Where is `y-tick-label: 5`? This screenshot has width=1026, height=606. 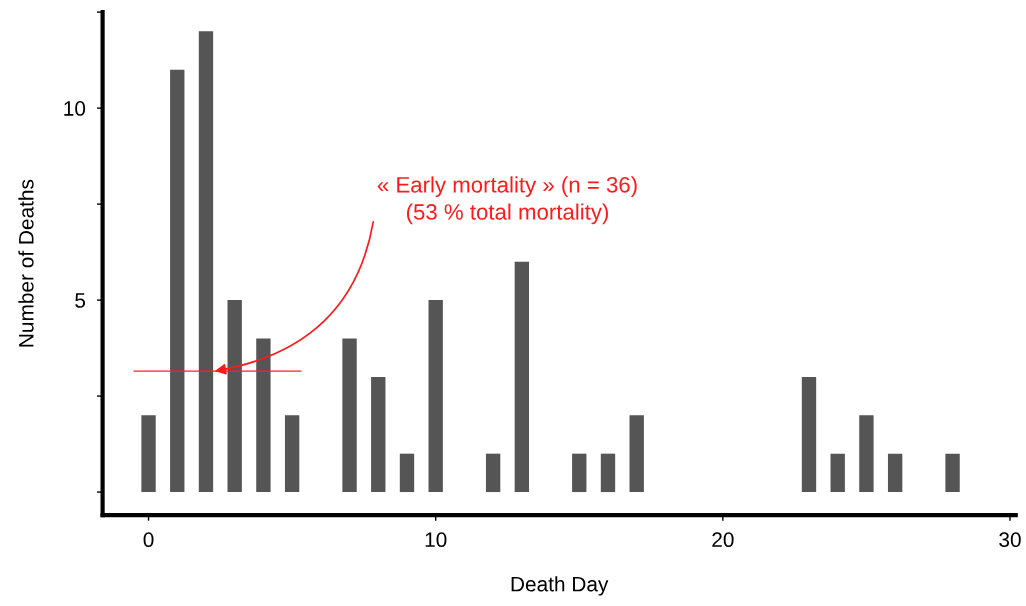 y-tick-label: 5 is located at coordinates (80, 300).